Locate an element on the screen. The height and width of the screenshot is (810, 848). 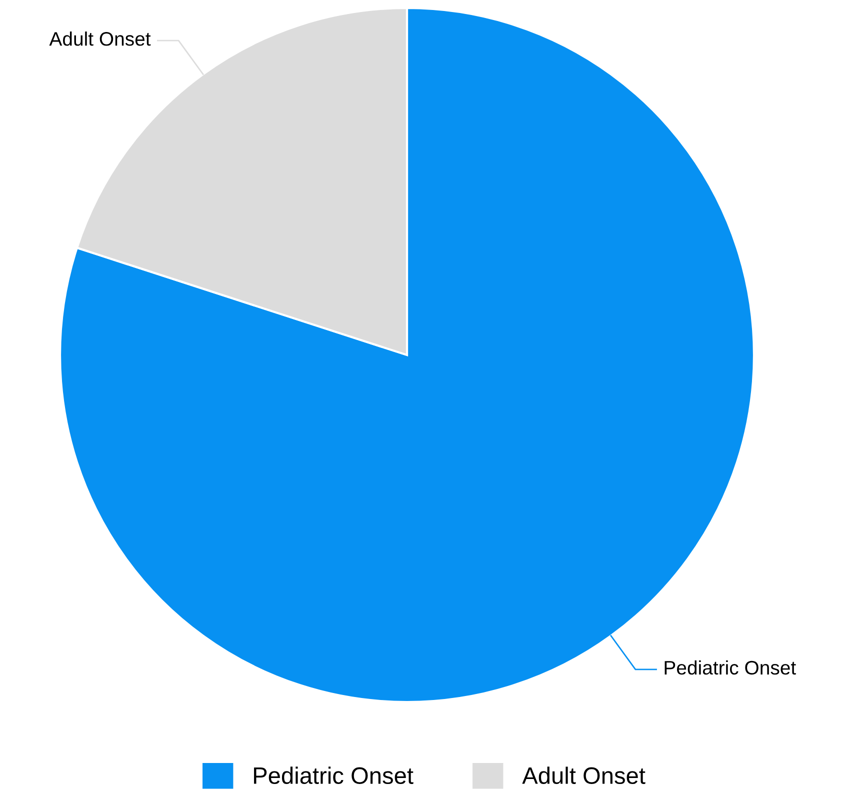
legend-label: Adult Onset is located at coordinates (584, 775).